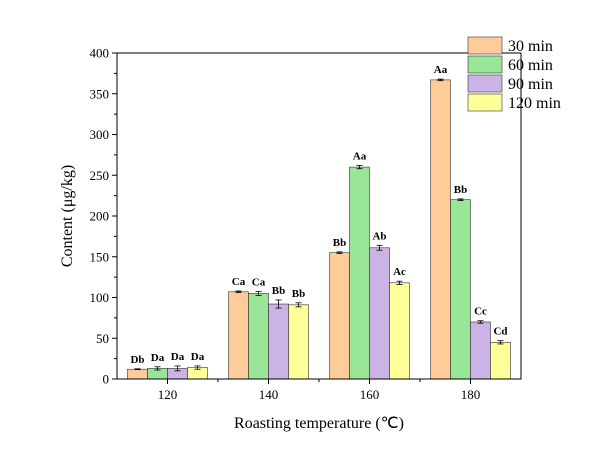  I want to click on legend-label: 90 min, so click(530, 84).